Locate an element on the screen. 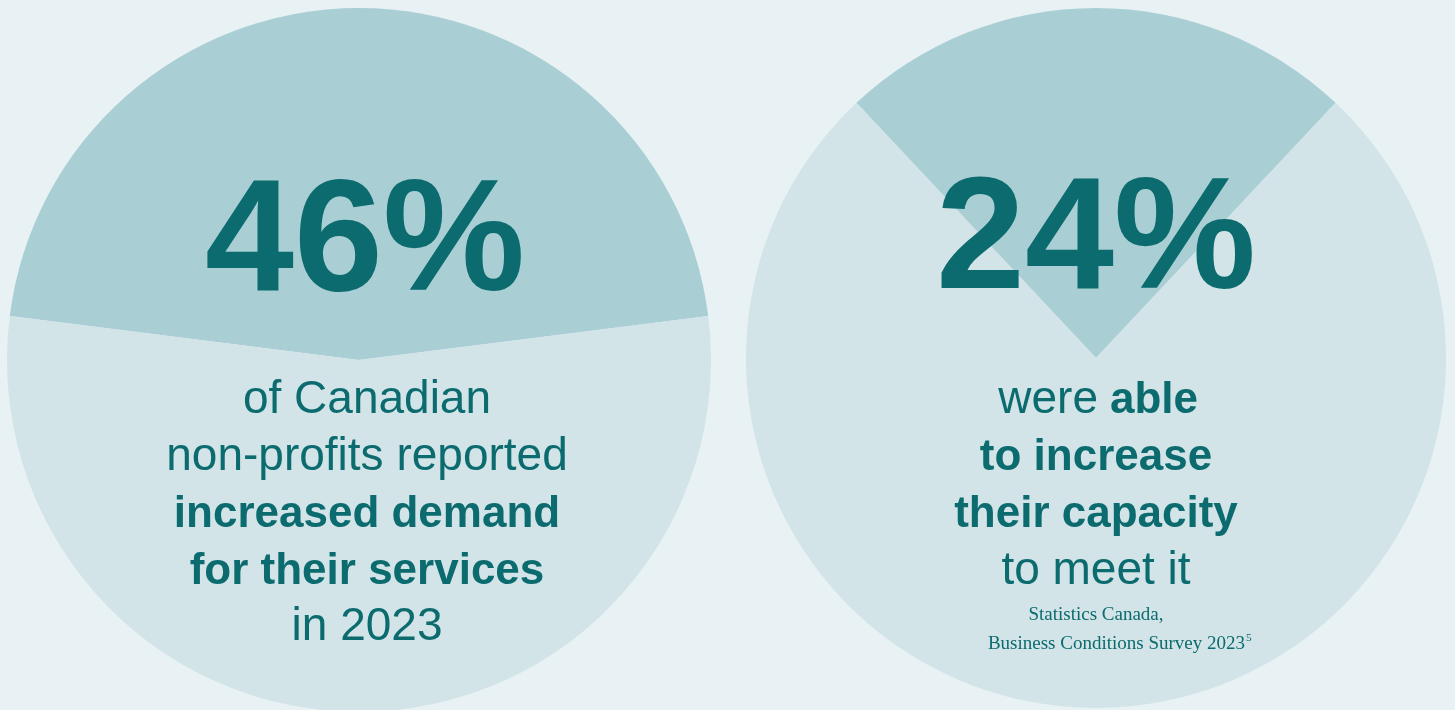 Image resolution: width=1455 pixels, height=710 pixels. text: Statistics Canada, is located at coordinates (1096, 613).